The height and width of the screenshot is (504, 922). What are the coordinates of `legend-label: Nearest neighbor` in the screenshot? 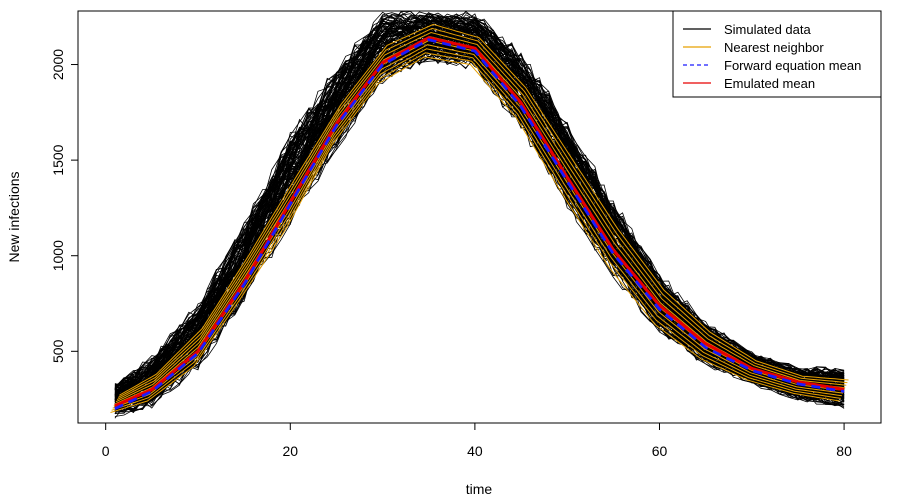 It's located at (774, 47).